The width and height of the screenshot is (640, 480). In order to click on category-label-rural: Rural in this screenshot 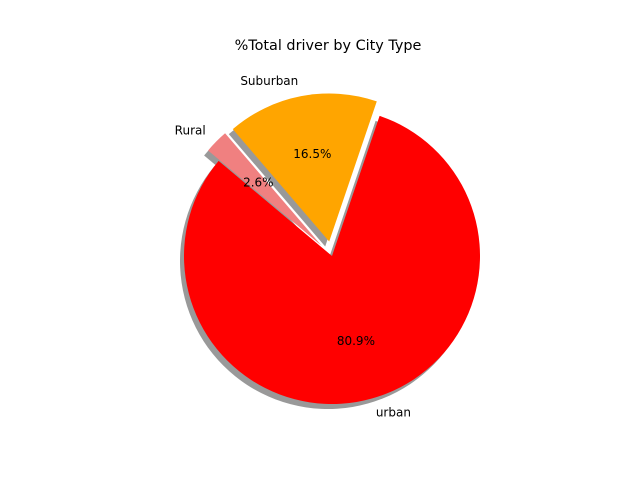, I will do `click(190, 131)`.